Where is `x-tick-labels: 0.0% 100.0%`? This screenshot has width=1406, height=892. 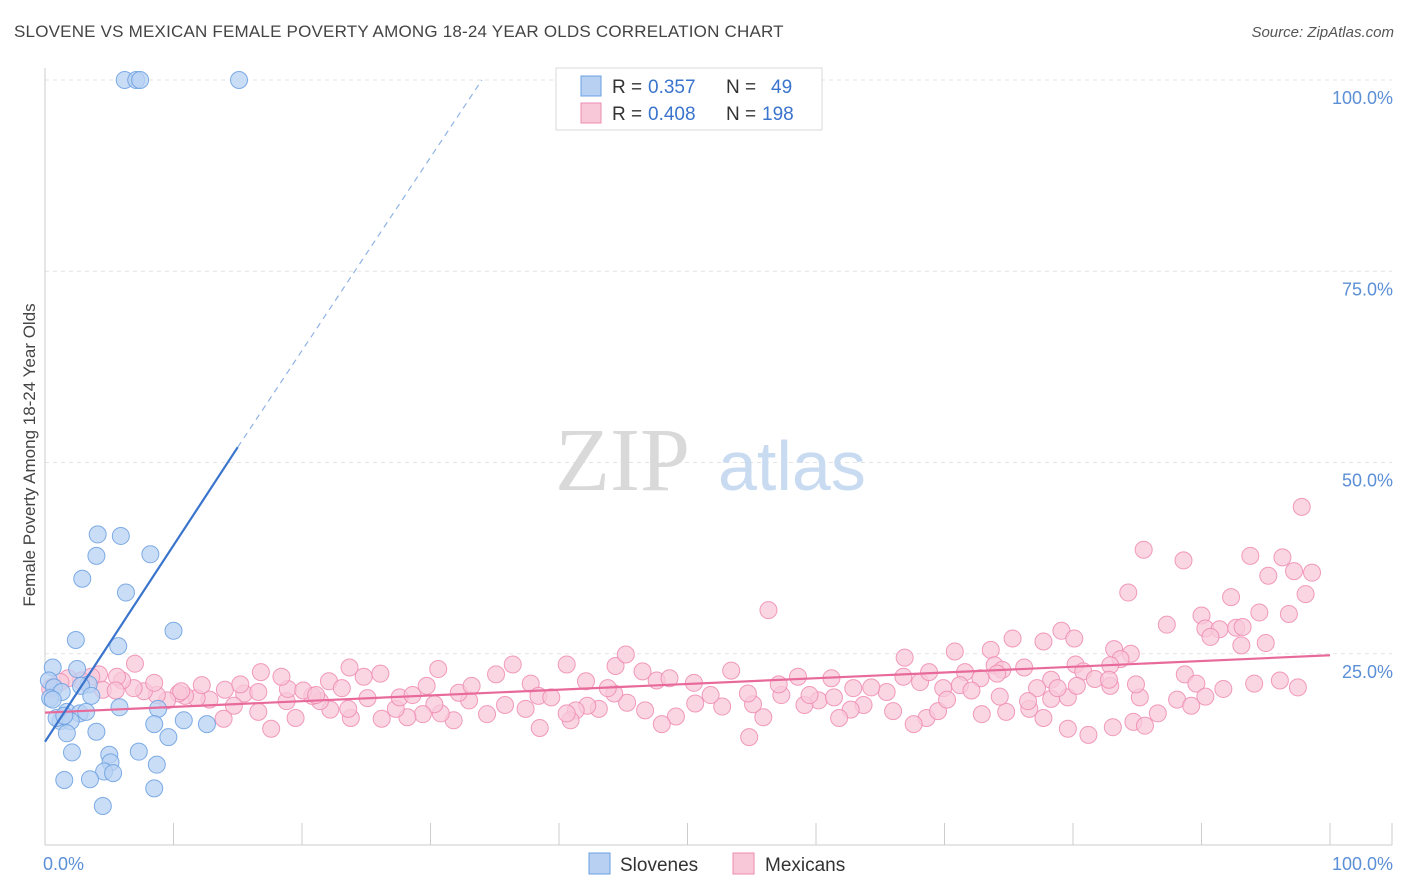
x-tick-labels: 0.0% 100.0% is located at coordinates (718, 864).